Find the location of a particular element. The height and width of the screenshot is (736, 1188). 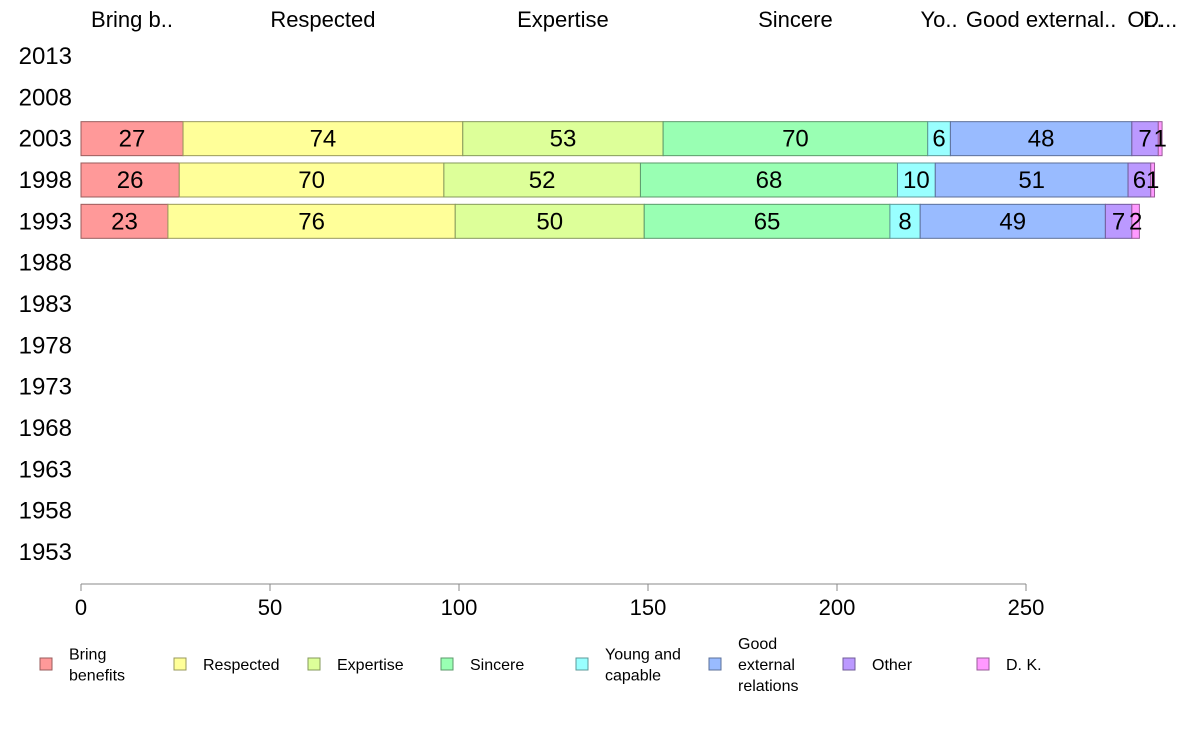

data-label: 53 is located at coordinates (563, 139).